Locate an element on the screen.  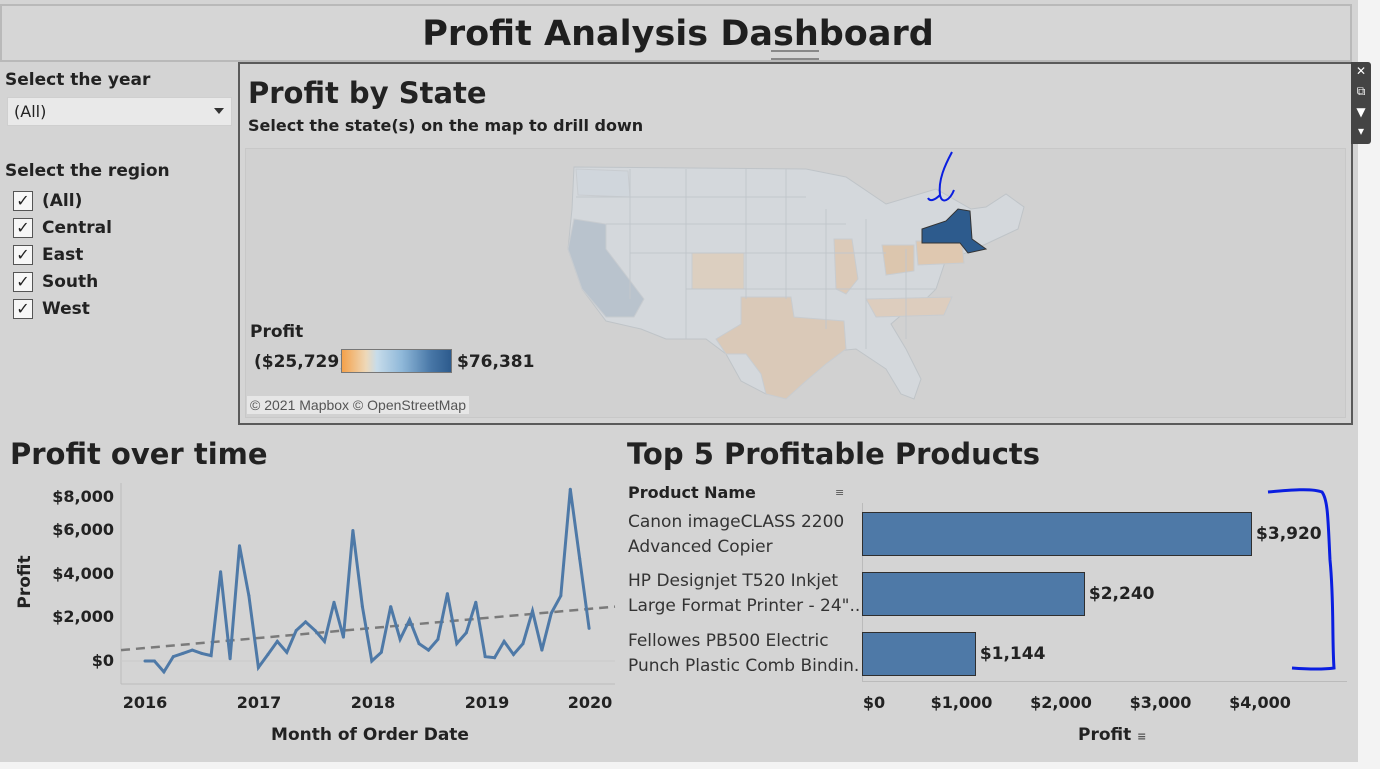
bar-x-axis-line is located at coordinates (1104, 681).